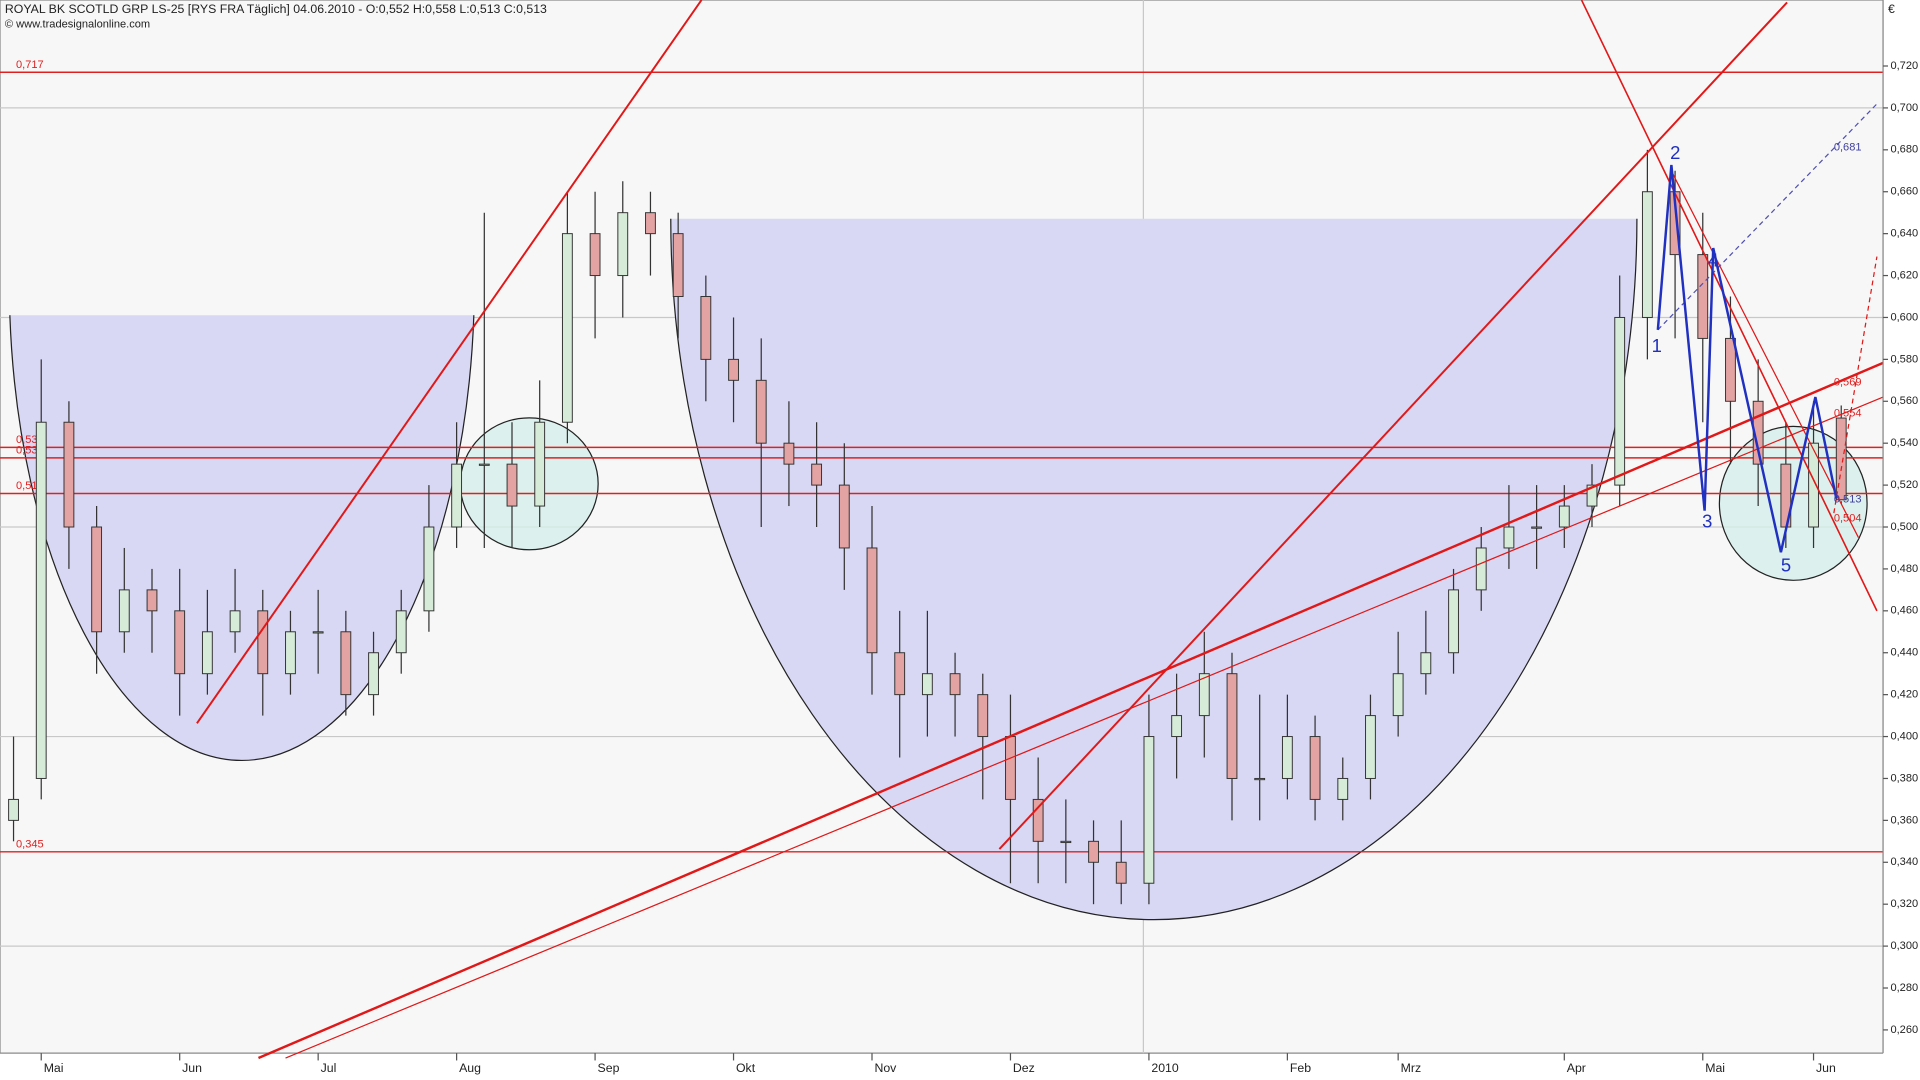 This screenshot has width=1920, height=1080. Describe the element at coordinates (1675, 152) in the screenshot. I see `wave-label: 2` at that location.